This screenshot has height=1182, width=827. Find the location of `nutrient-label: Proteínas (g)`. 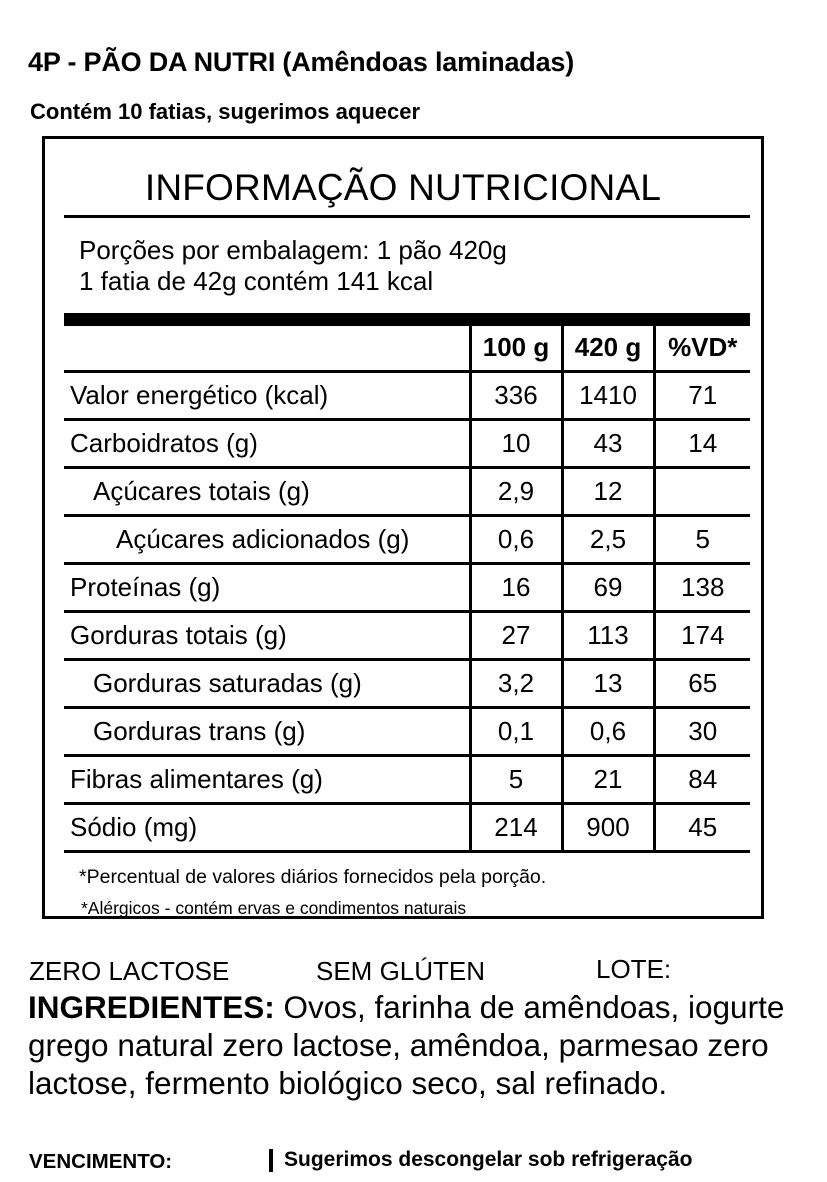

nutrient-label: Proteínas (g) is located at coordinates (267, 588).